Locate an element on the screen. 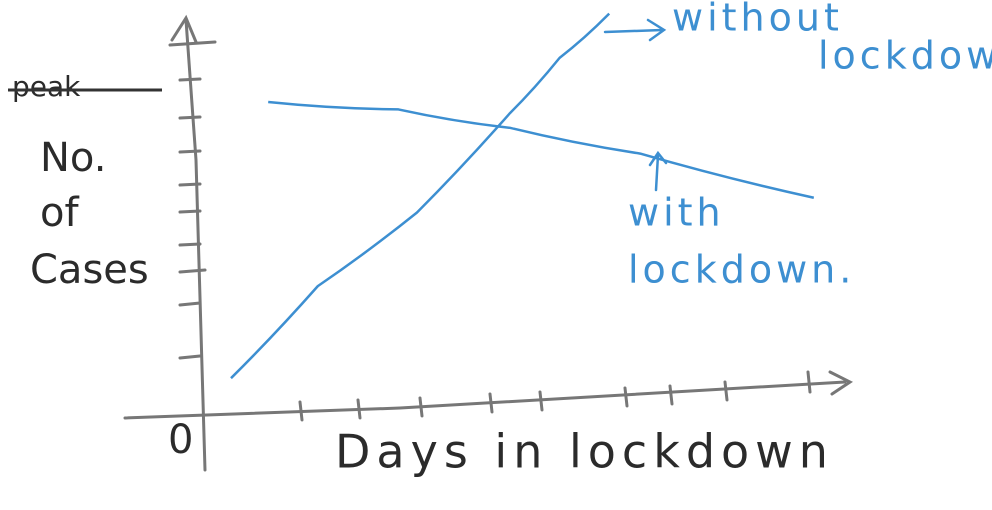 The width and height of the screenshot is (992, 510). y-axis-arrow is located at coordinates (184, 29).